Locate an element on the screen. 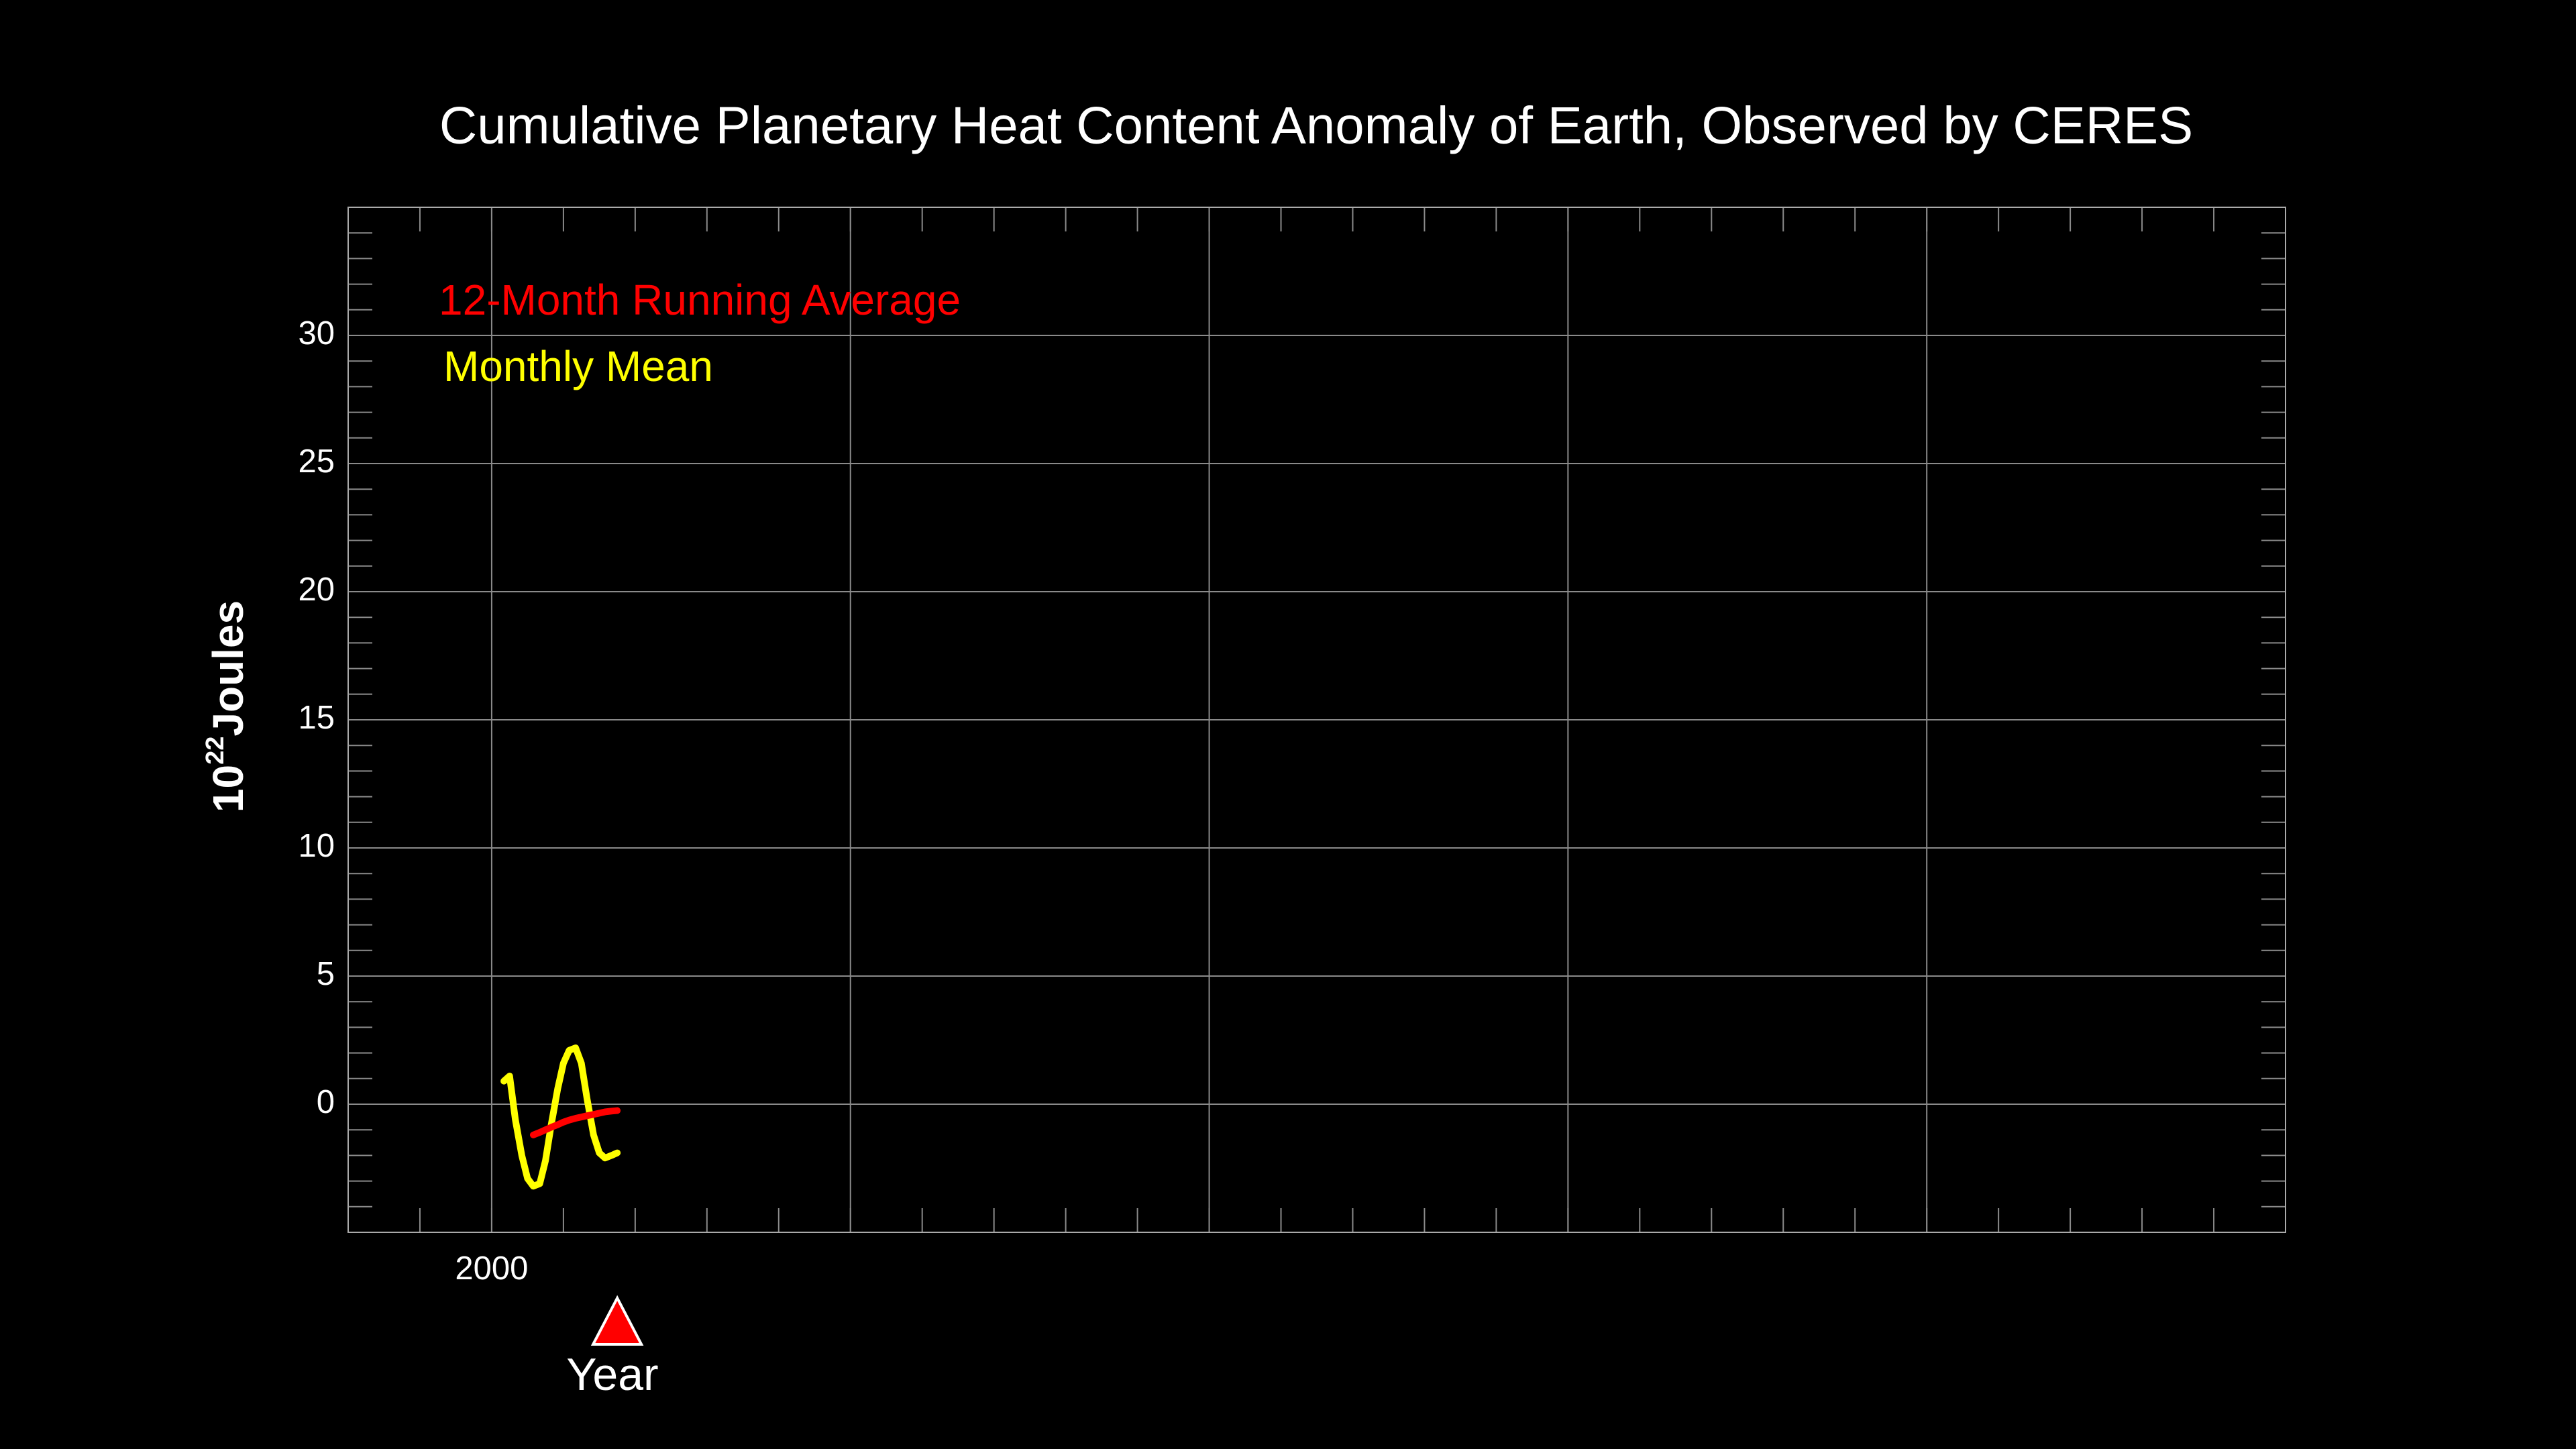 The width and height of the screenshot is (2576, 1449). y-tick-label: 10 is located at coordinates (316, 846).